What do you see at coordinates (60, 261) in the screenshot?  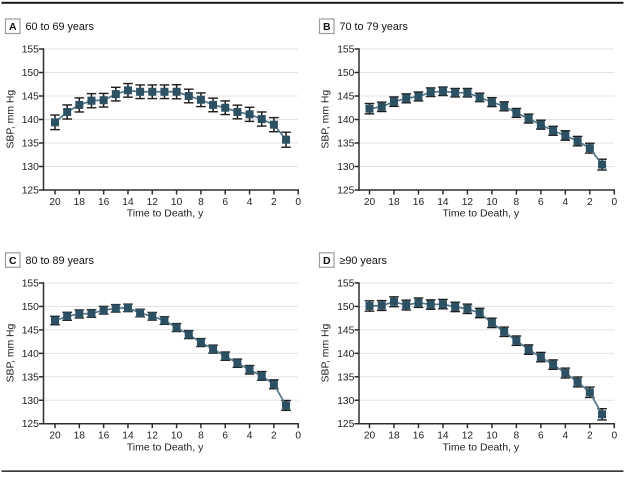 I see `svg-text: 80 to 89 years` at bounding box center [60, 261].